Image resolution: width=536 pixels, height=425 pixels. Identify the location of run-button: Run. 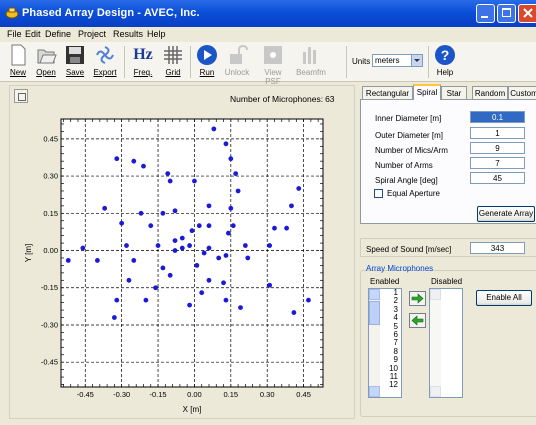
(207, 62).